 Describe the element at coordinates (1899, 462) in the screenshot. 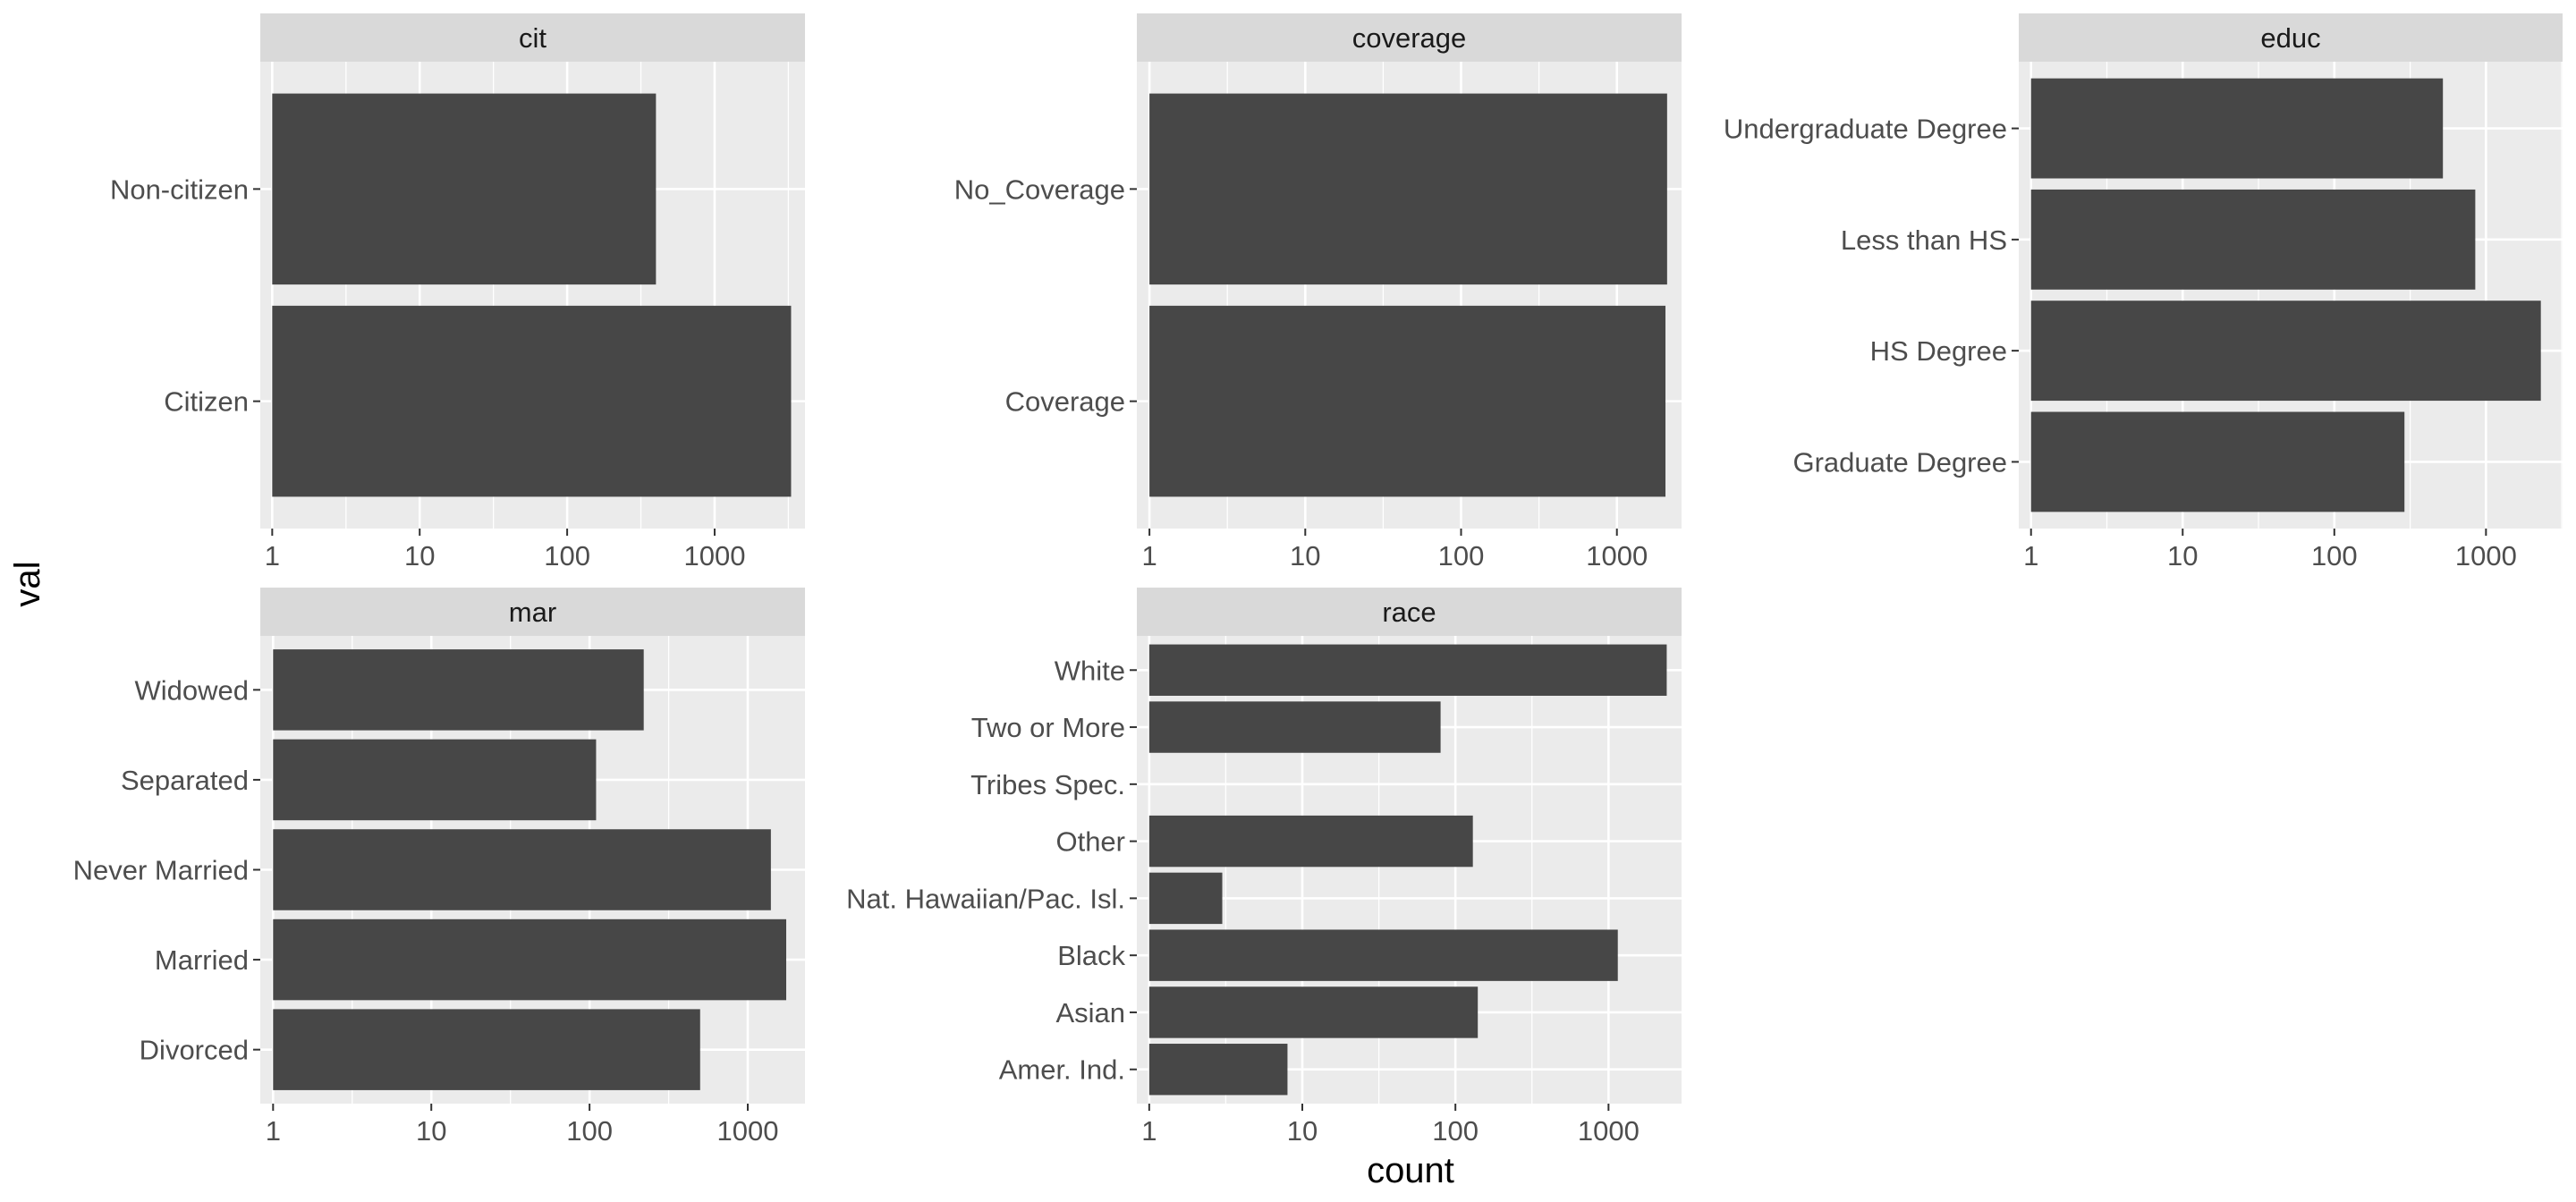

I see `y-tick-label: Graduate Degree` at that location.